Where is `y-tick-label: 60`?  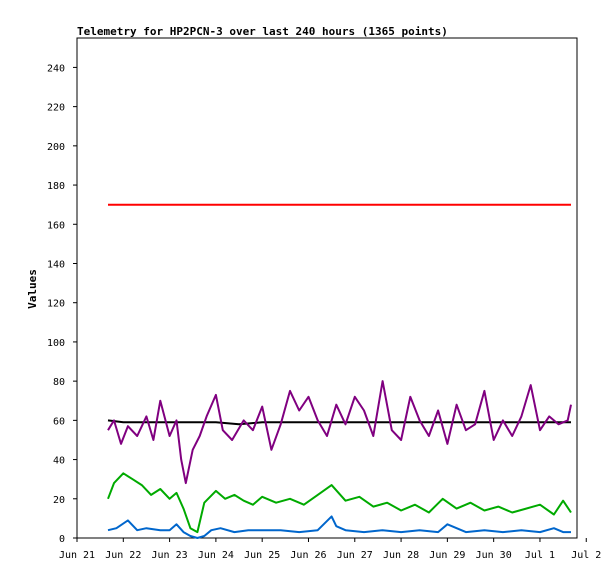 y-tick-label: 60 is located at coordinates (59, 421).